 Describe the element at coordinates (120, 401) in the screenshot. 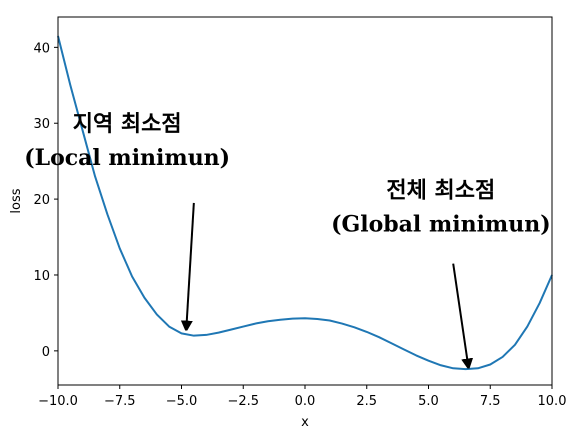

I see `x-tick-label: −7.5` at that location.